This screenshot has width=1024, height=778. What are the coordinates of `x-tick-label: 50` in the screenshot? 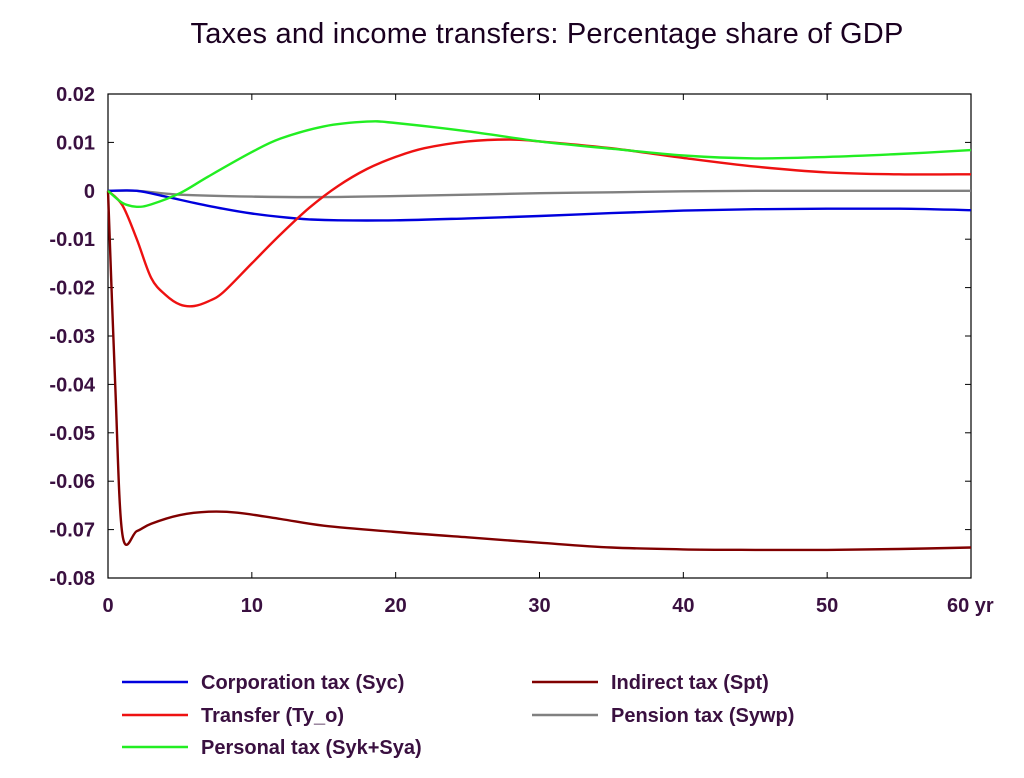 It's located at (827, 606).